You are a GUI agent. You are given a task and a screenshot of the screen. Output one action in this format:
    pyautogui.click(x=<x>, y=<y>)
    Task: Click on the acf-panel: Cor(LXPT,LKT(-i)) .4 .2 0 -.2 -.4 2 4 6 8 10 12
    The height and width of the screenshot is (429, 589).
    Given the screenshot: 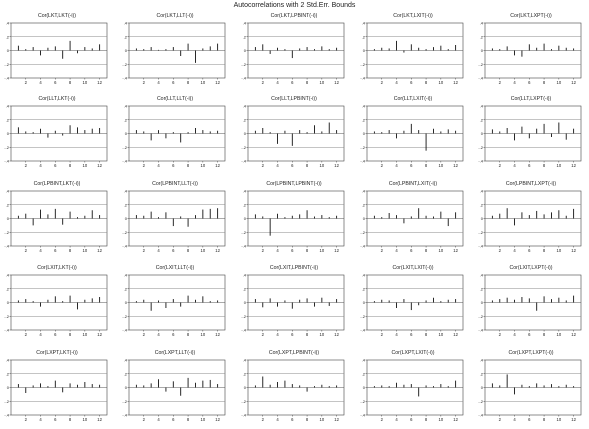 What is the action you would take?
    pyautogui.click(x=56, y=386)
    